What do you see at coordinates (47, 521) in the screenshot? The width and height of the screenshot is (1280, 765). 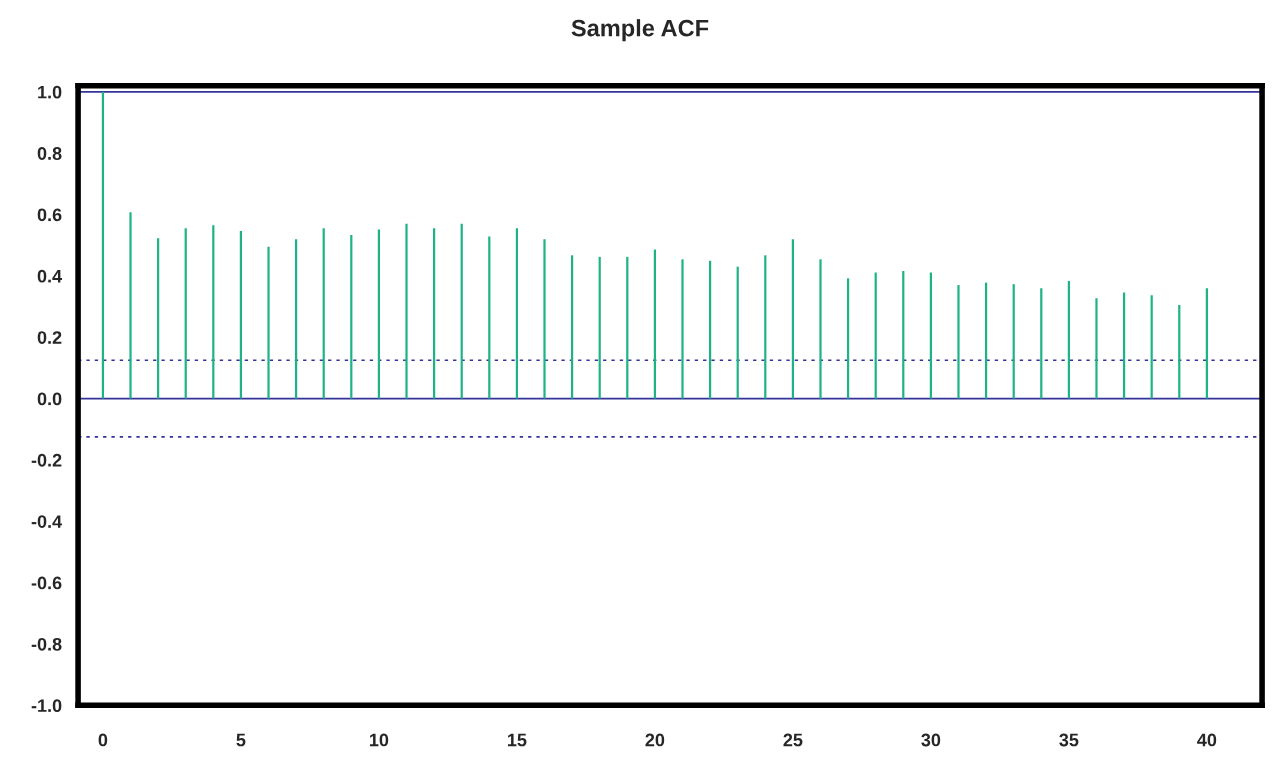 I see `y-tick-label: -0.4` at bounding box center [47, 521].